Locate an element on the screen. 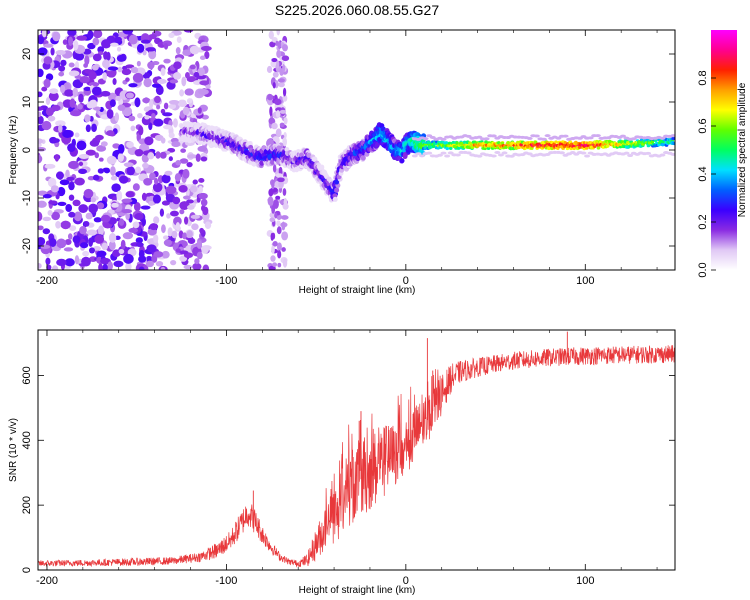  snr-ytick-label: 400 is located at coordinates (27, 440).